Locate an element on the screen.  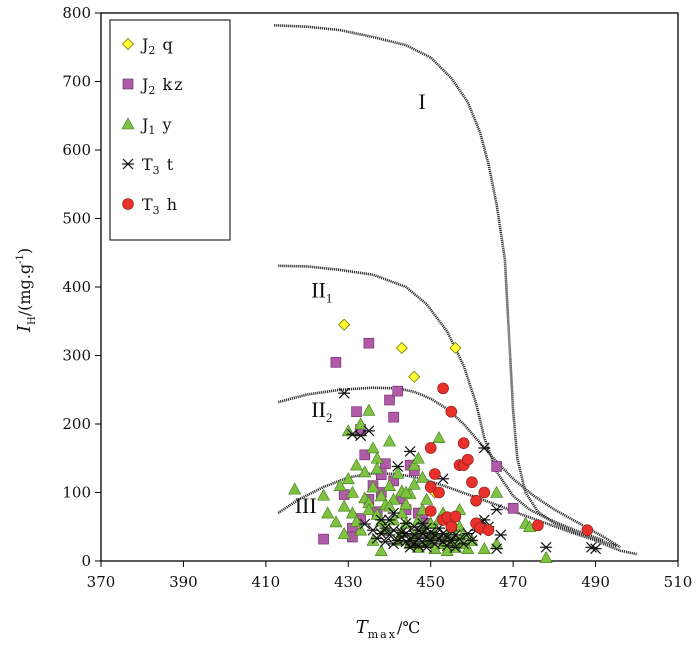
y-tick-label: 200 is located at coordinates (76, 424).